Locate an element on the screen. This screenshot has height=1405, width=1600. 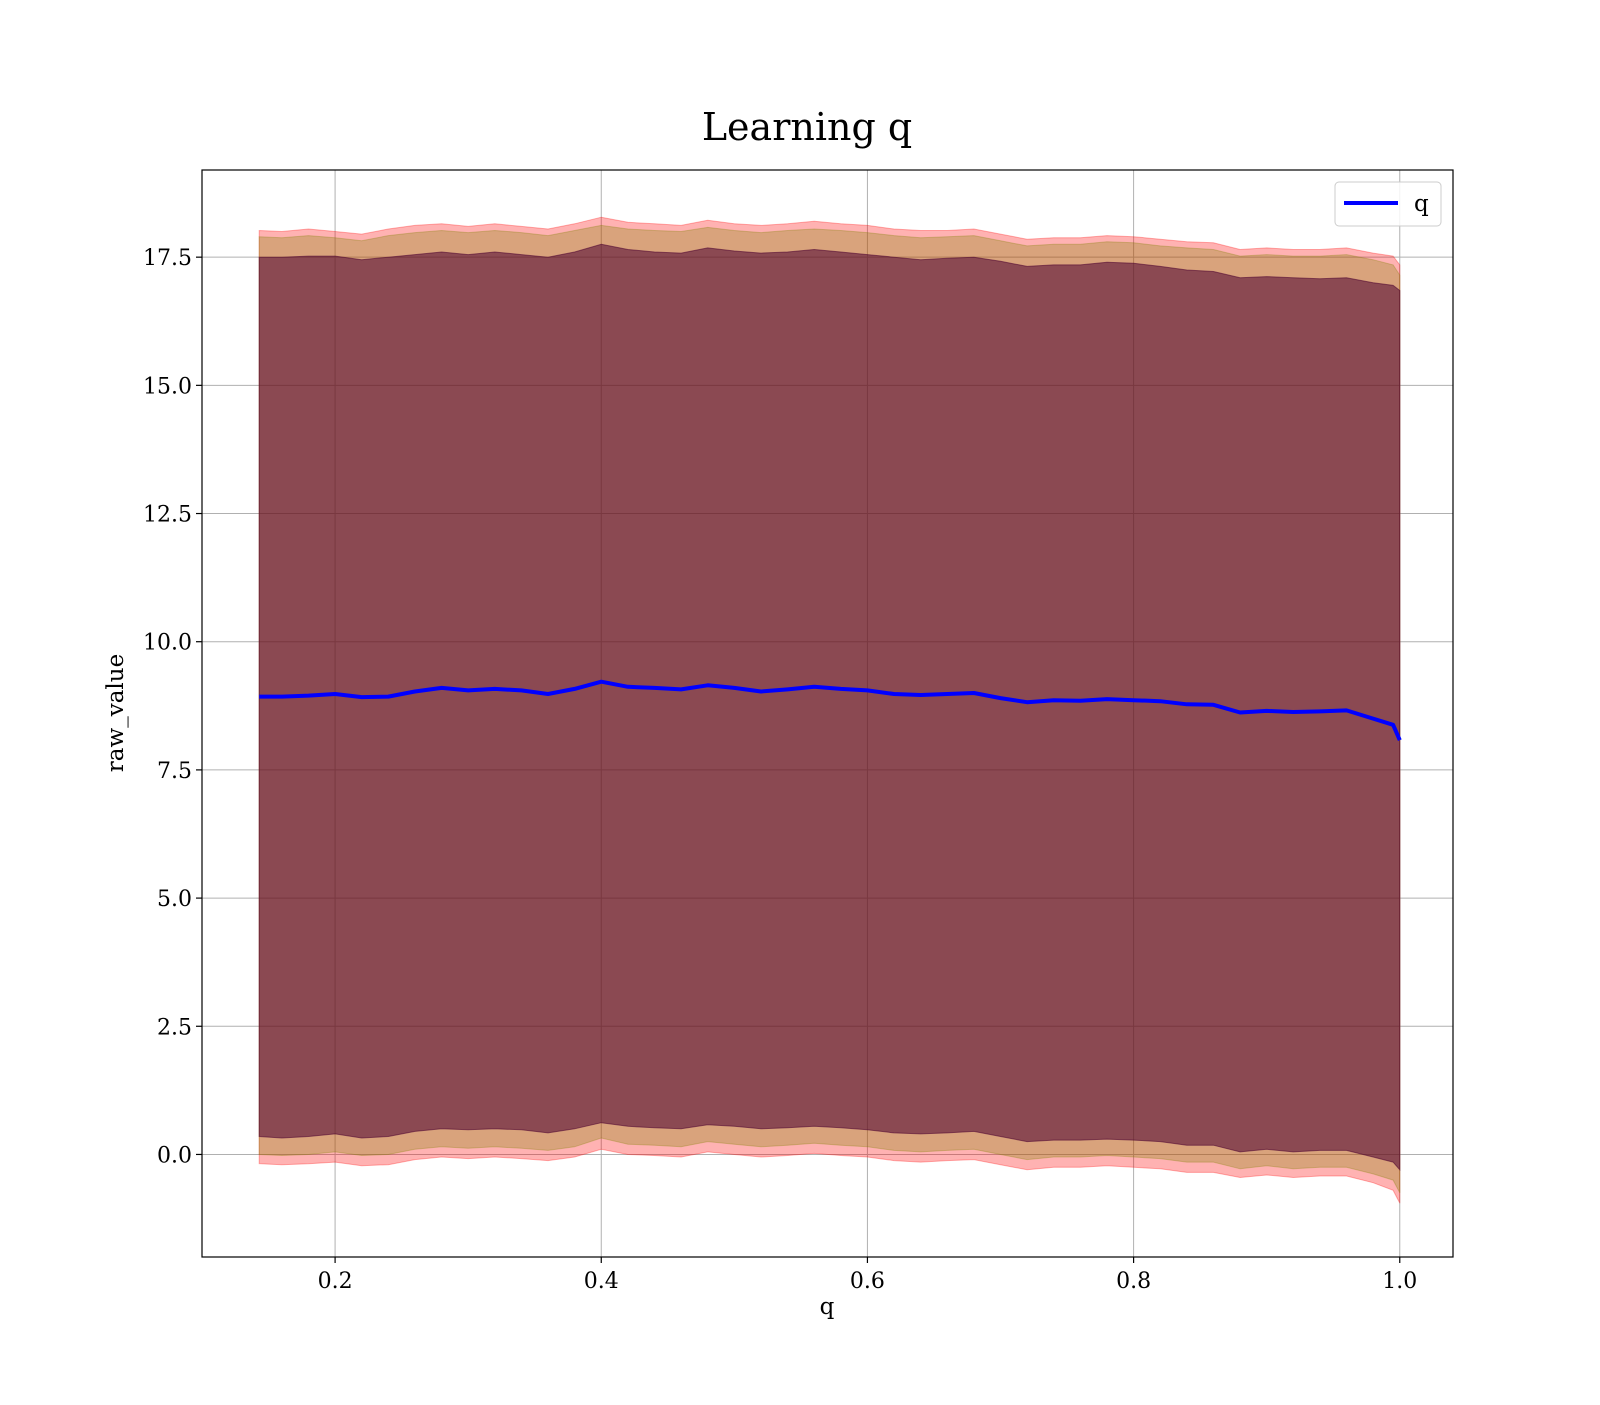
y-tick-label: 2.5 is located at coordinates (174, 1027).